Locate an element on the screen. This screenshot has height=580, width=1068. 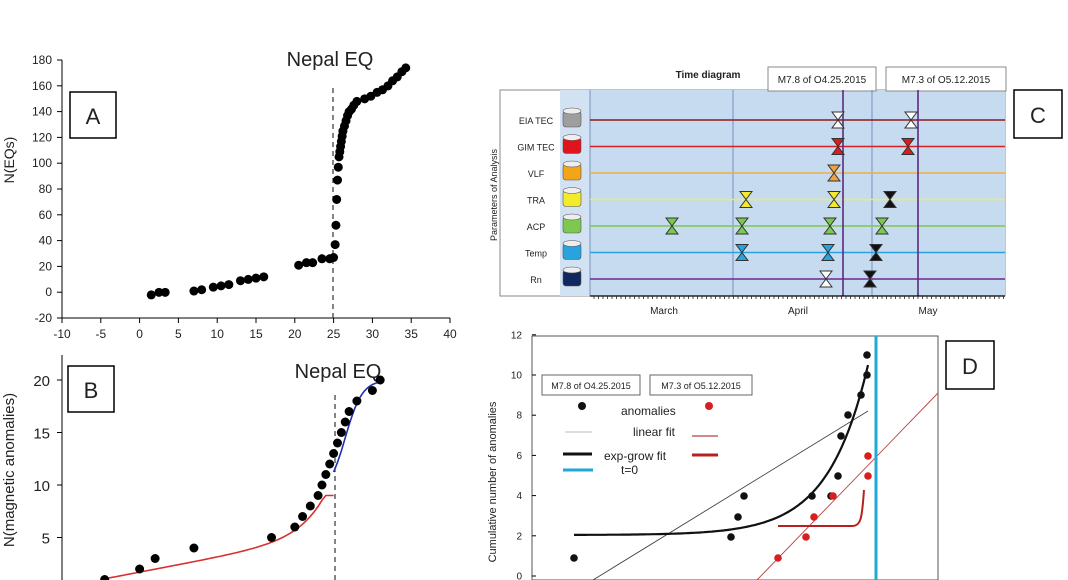
panel-a-ytick-label: 40 is located at coordinates (46, 241).